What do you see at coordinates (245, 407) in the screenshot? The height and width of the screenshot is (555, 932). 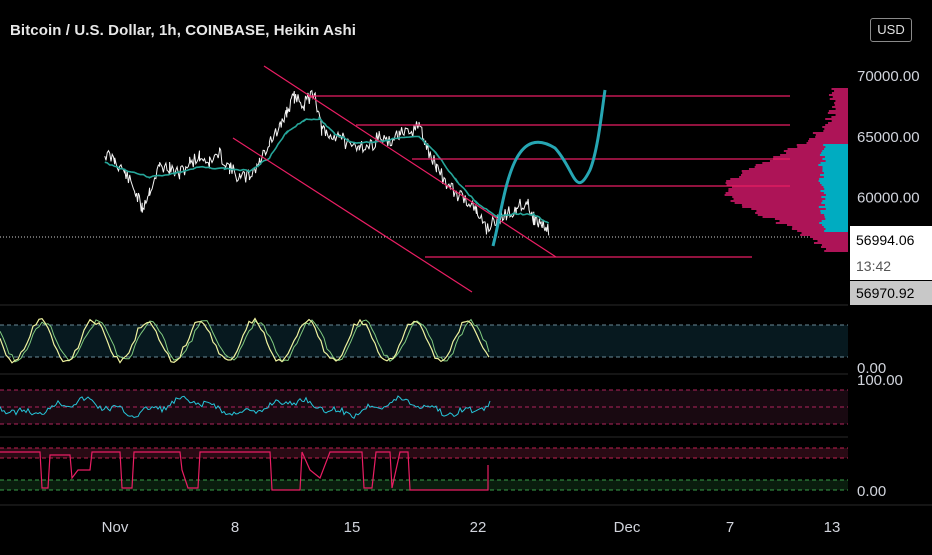 I see `osc2-series` at bounding box center [245, 407].